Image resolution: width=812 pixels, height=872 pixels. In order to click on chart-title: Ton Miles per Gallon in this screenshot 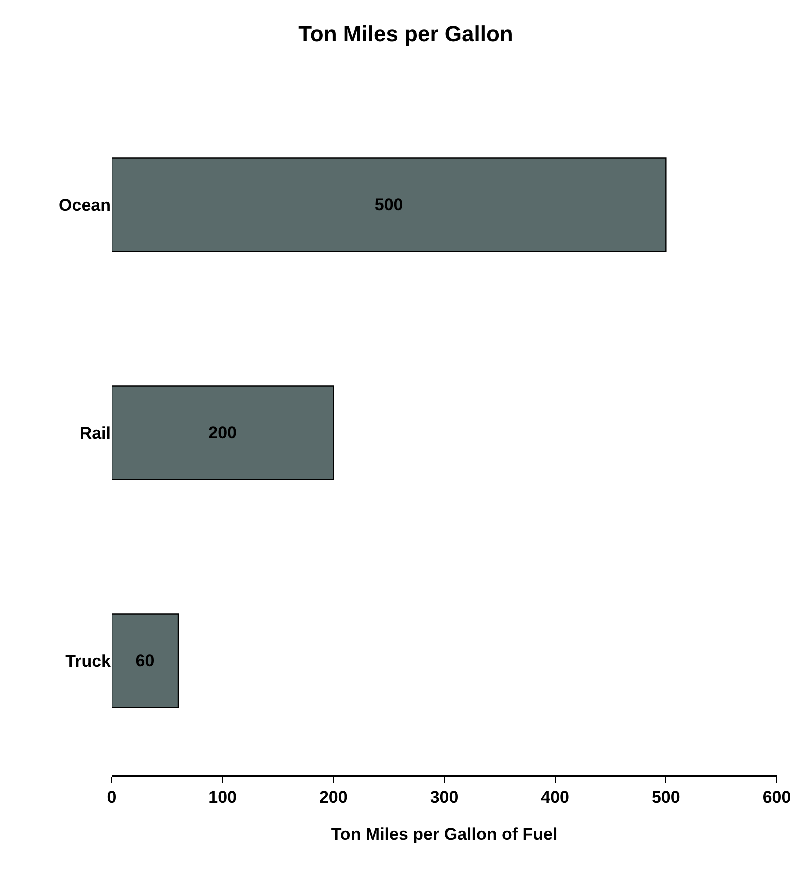, I will do `click(406, 34)`.